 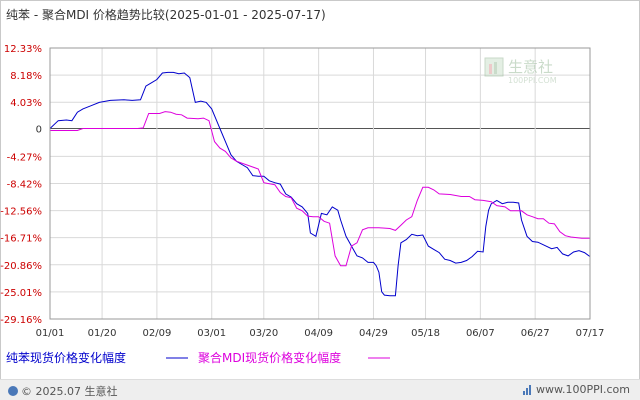 What do you see at coordinates (39, 130) in the screenshot?
I see `y-tick-label: 0` at bounding box center [39, 130].